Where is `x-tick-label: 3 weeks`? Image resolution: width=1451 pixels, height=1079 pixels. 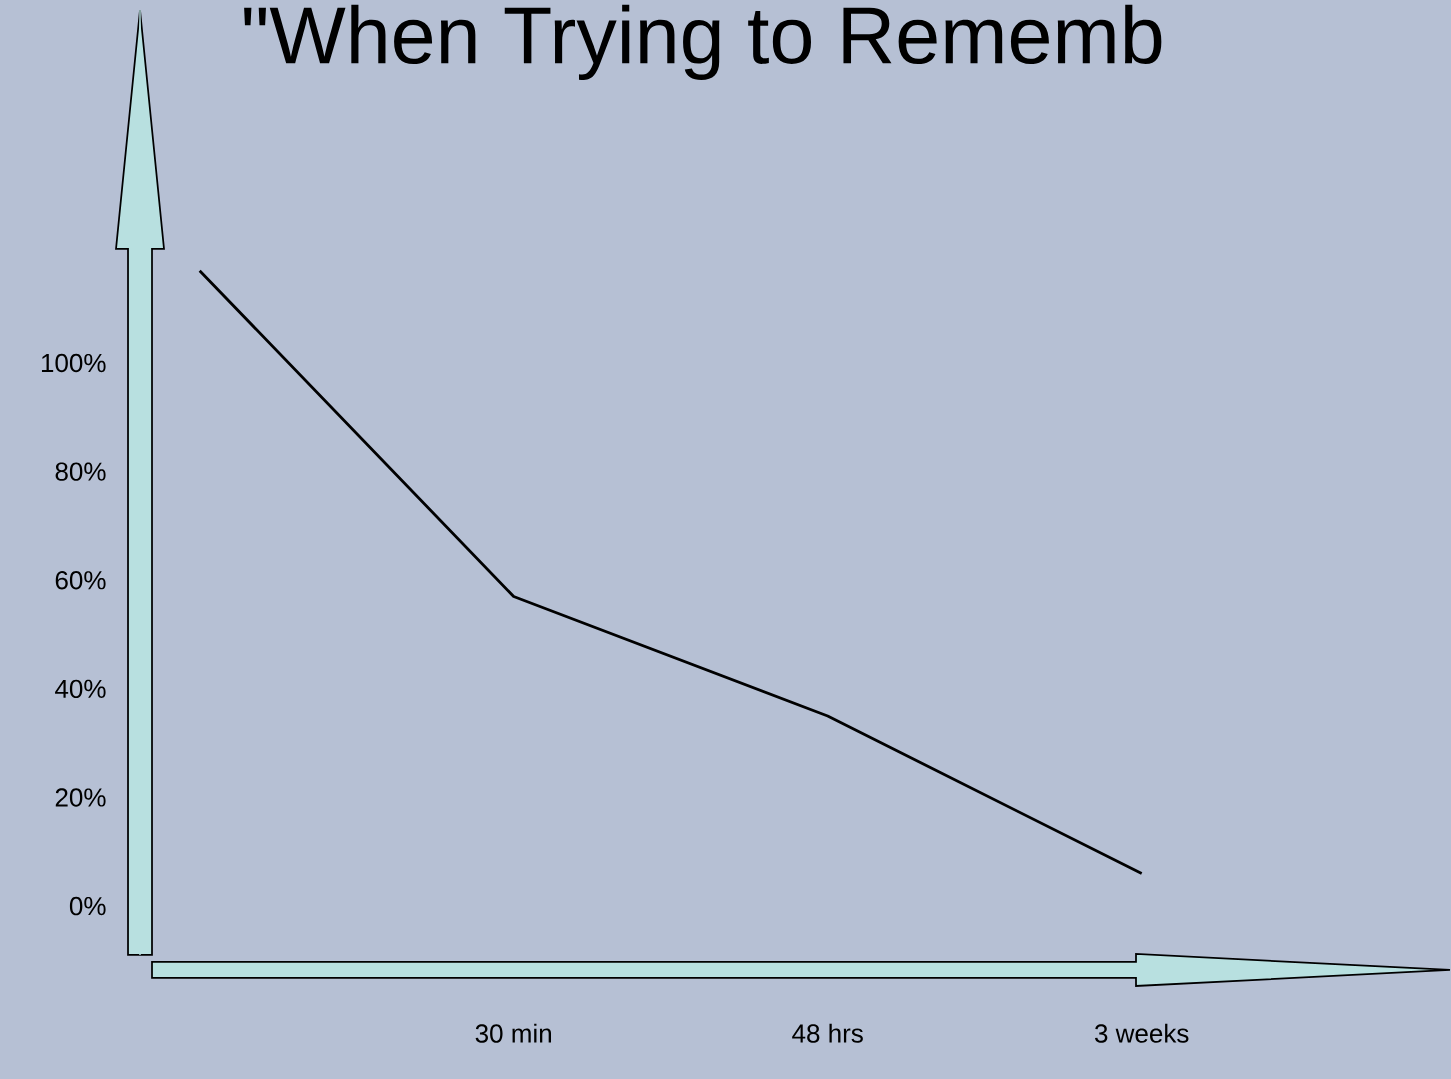
x-tick-label: 3 weeks is located at coordinates (1141, 1033).